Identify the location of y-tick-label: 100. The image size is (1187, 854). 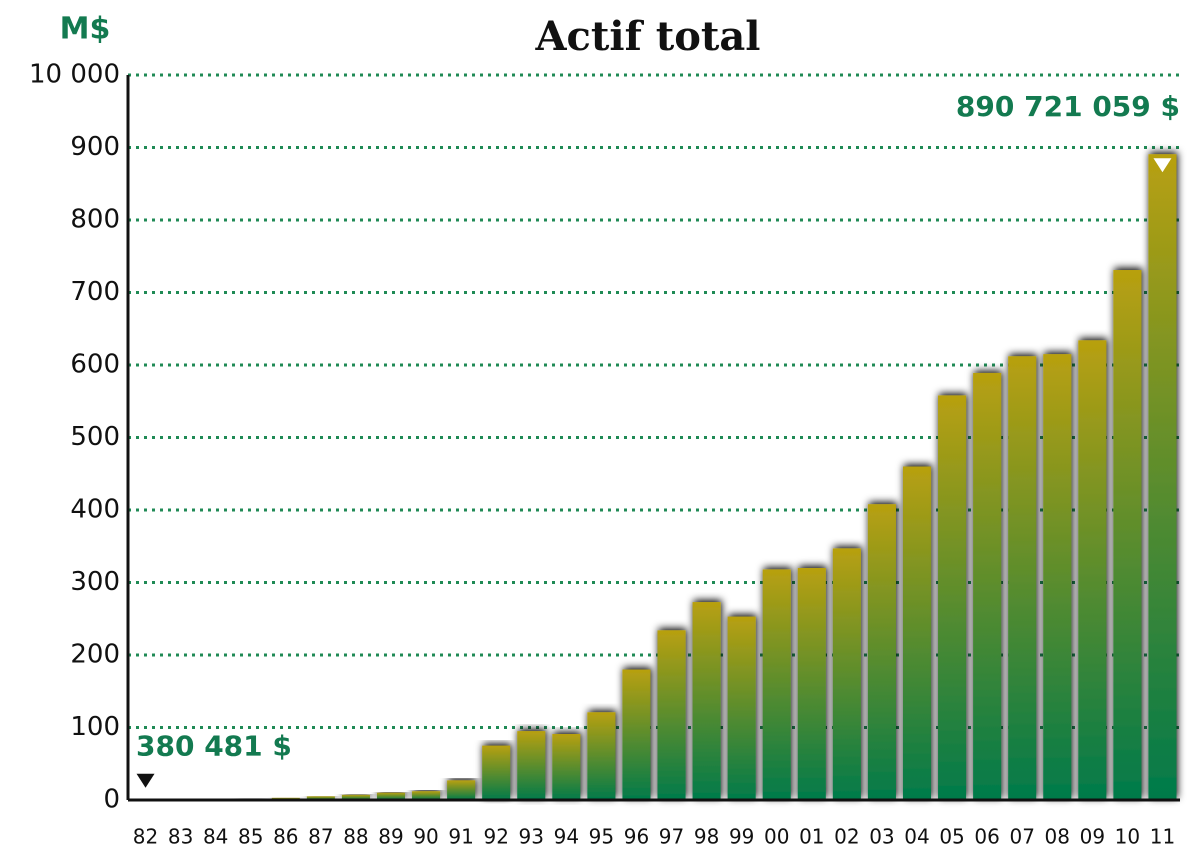
(95, 727).